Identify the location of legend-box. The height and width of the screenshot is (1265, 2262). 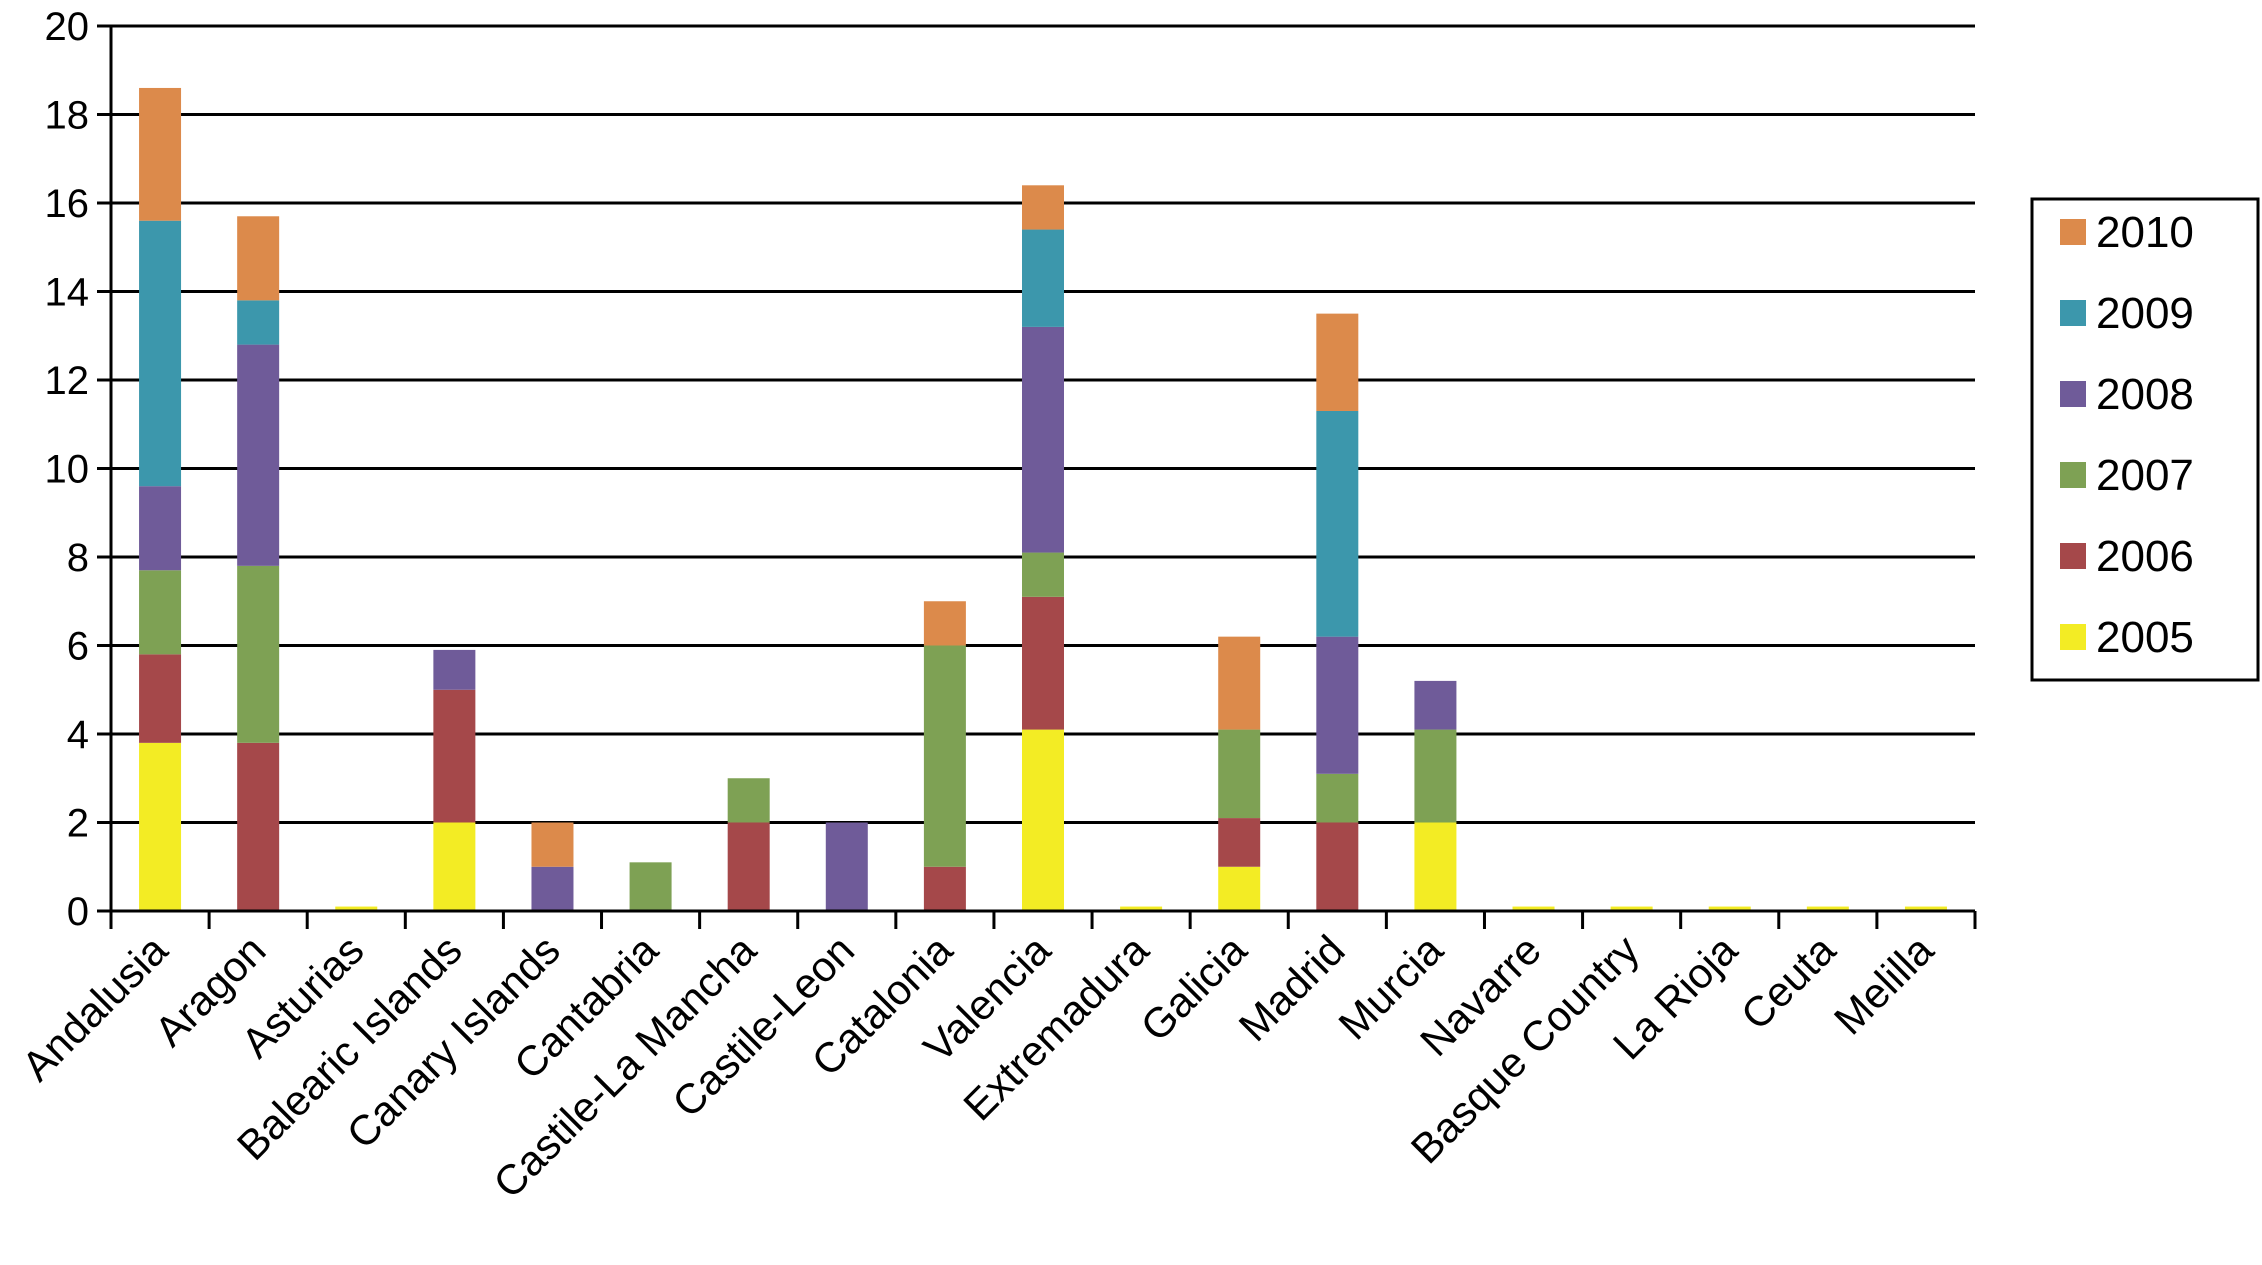
(2145, 439).